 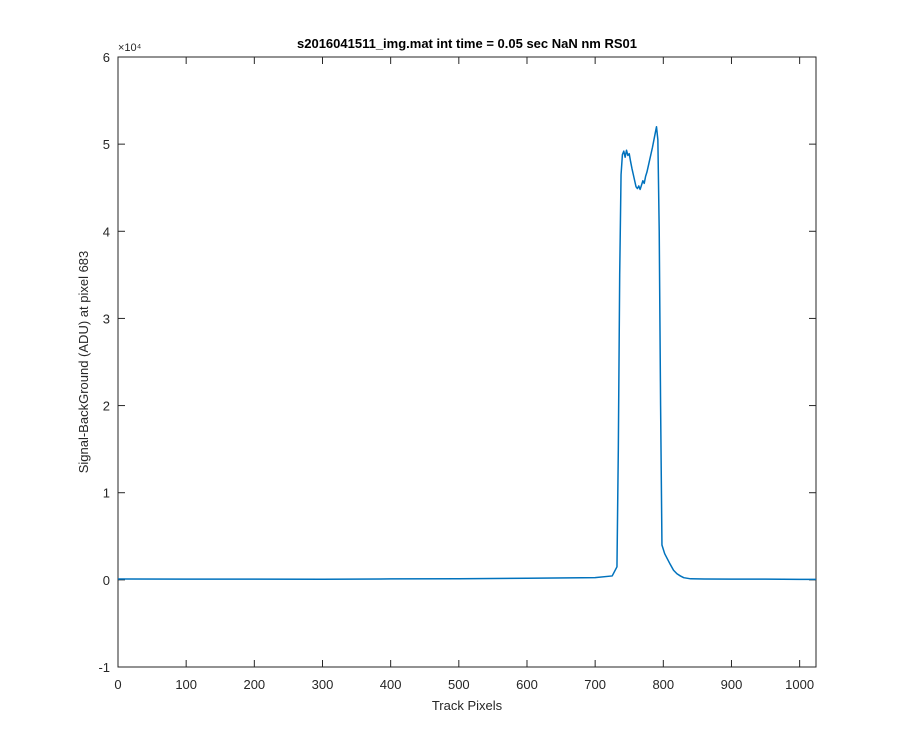 What do you see at coordinates (186, 684) in the screenshot?
I see `x-tick-label: 100` at bounding box center [186, 684].